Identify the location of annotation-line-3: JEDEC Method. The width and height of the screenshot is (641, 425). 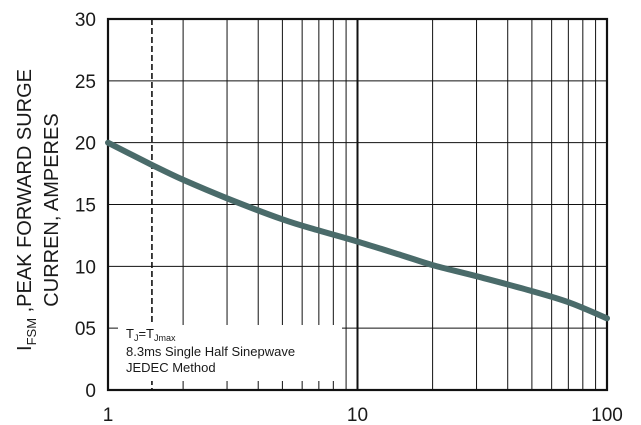
(171, 367).